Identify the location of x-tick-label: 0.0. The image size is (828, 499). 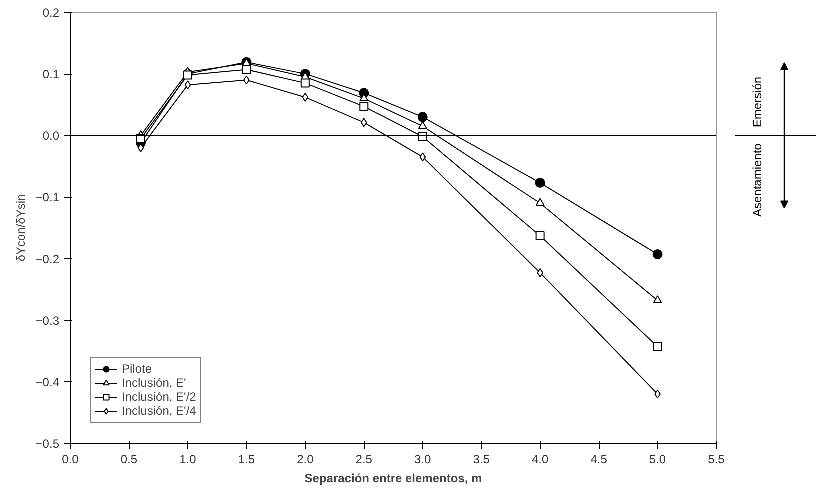
(71, 459).